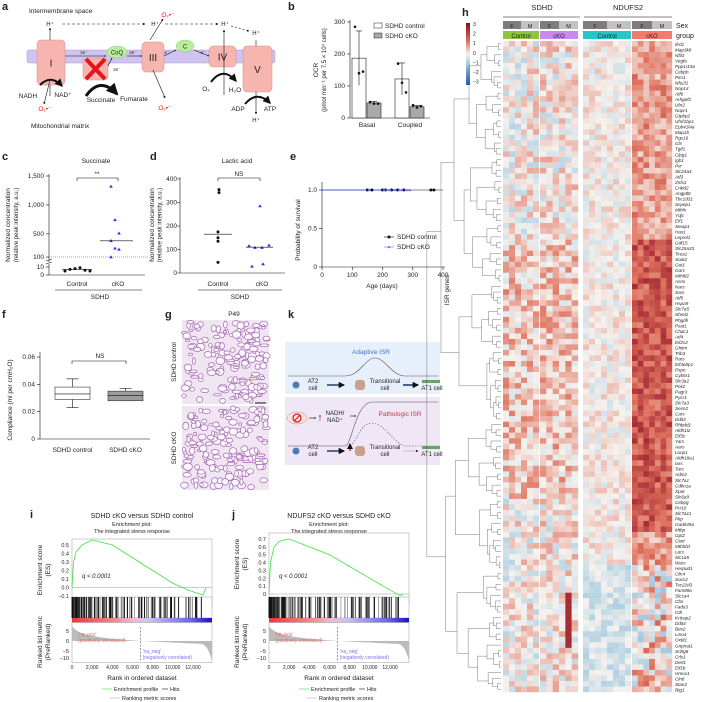  Describe the element at coordinates (417, 107) in the screenshot. I see `data-point` at that location.